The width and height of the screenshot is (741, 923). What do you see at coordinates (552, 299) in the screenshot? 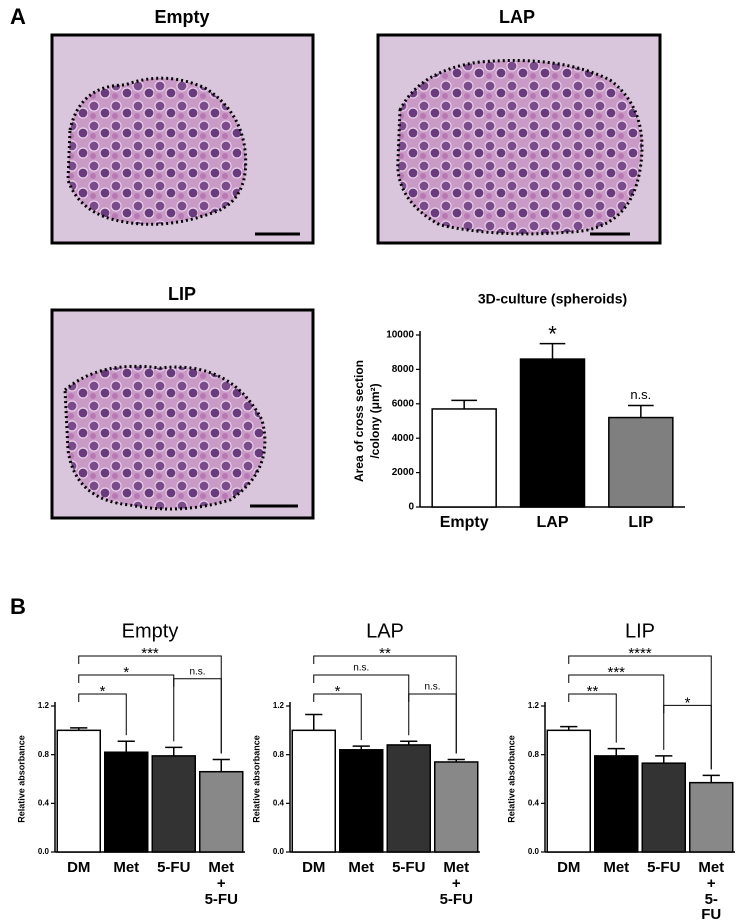
I see `chart-title: 3D-culture (spheroids)` at bounding box center [552, 299].